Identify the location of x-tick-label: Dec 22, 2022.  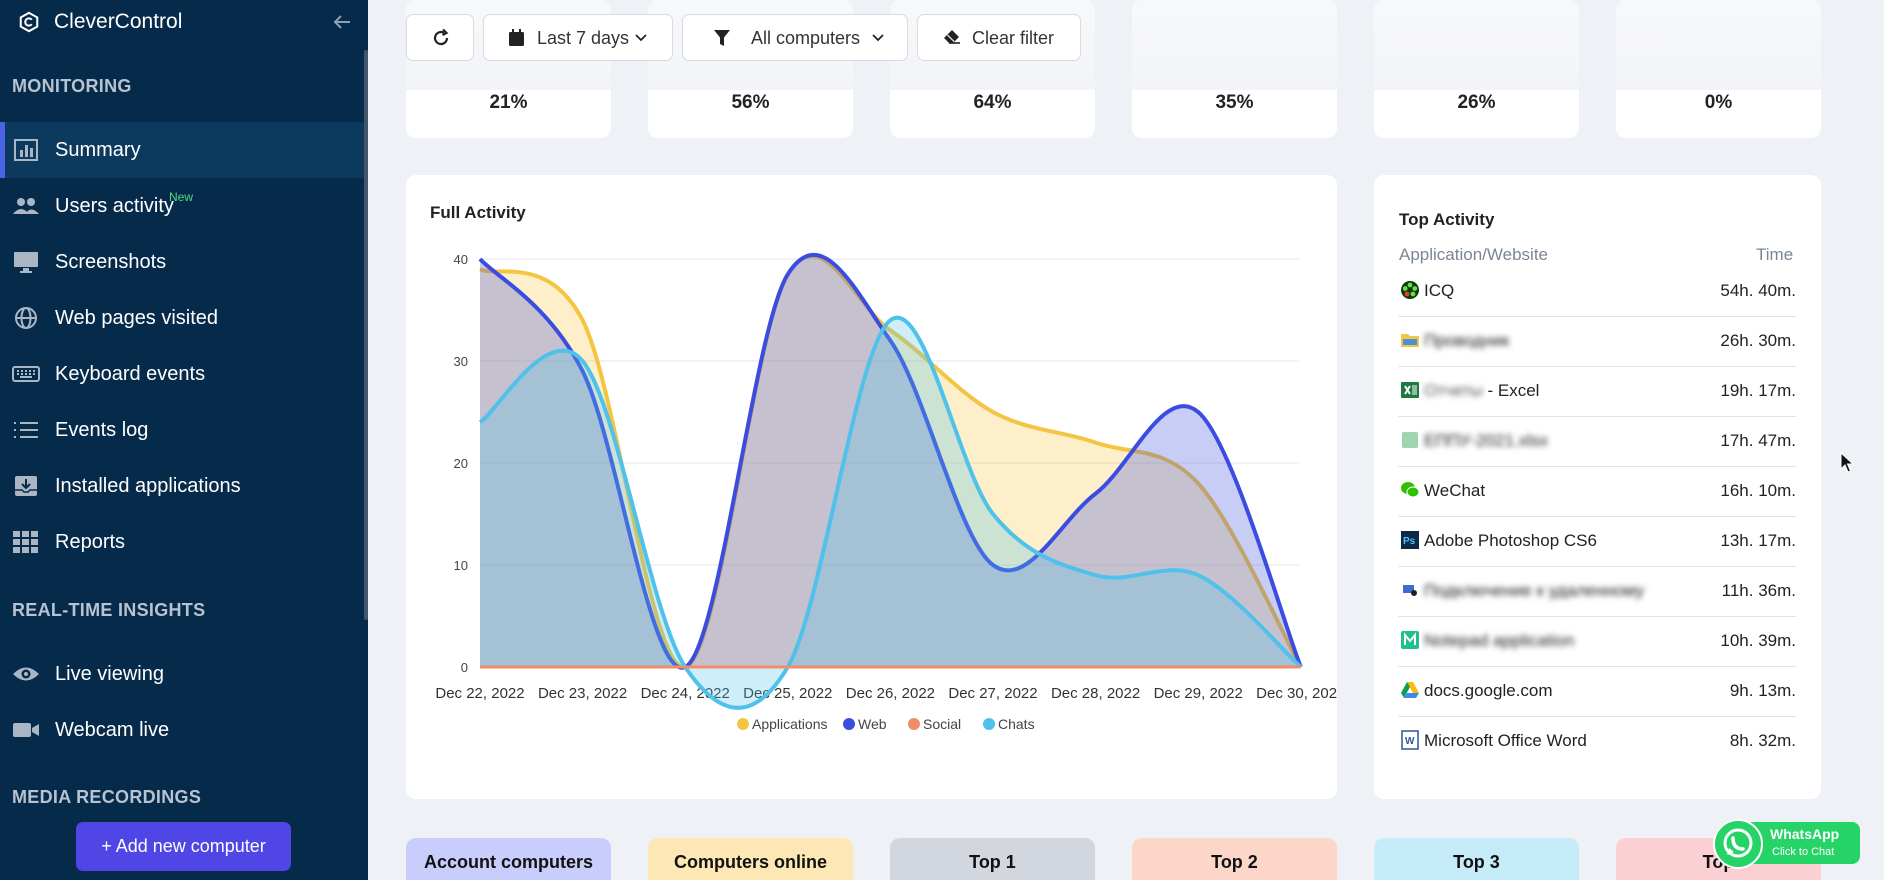
(479, 693).